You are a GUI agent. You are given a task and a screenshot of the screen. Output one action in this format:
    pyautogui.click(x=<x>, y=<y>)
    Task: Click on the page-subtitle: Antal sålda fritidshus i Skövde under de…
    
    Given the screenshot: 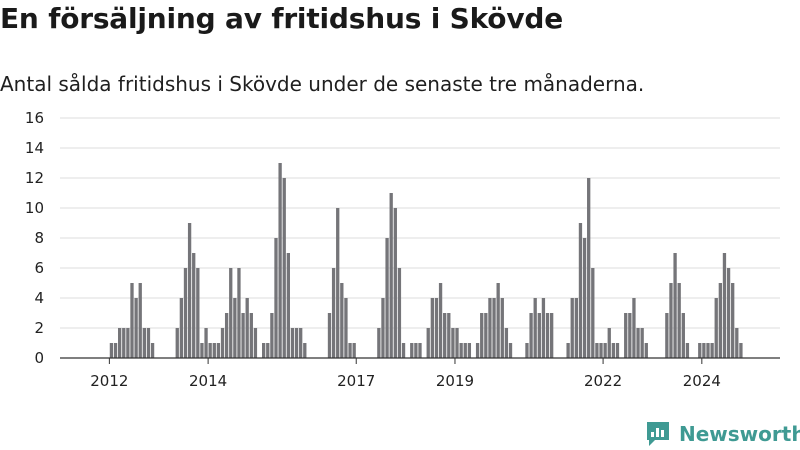 What is the action you would take?
    pyautogui.click(x=322, y=84)
    